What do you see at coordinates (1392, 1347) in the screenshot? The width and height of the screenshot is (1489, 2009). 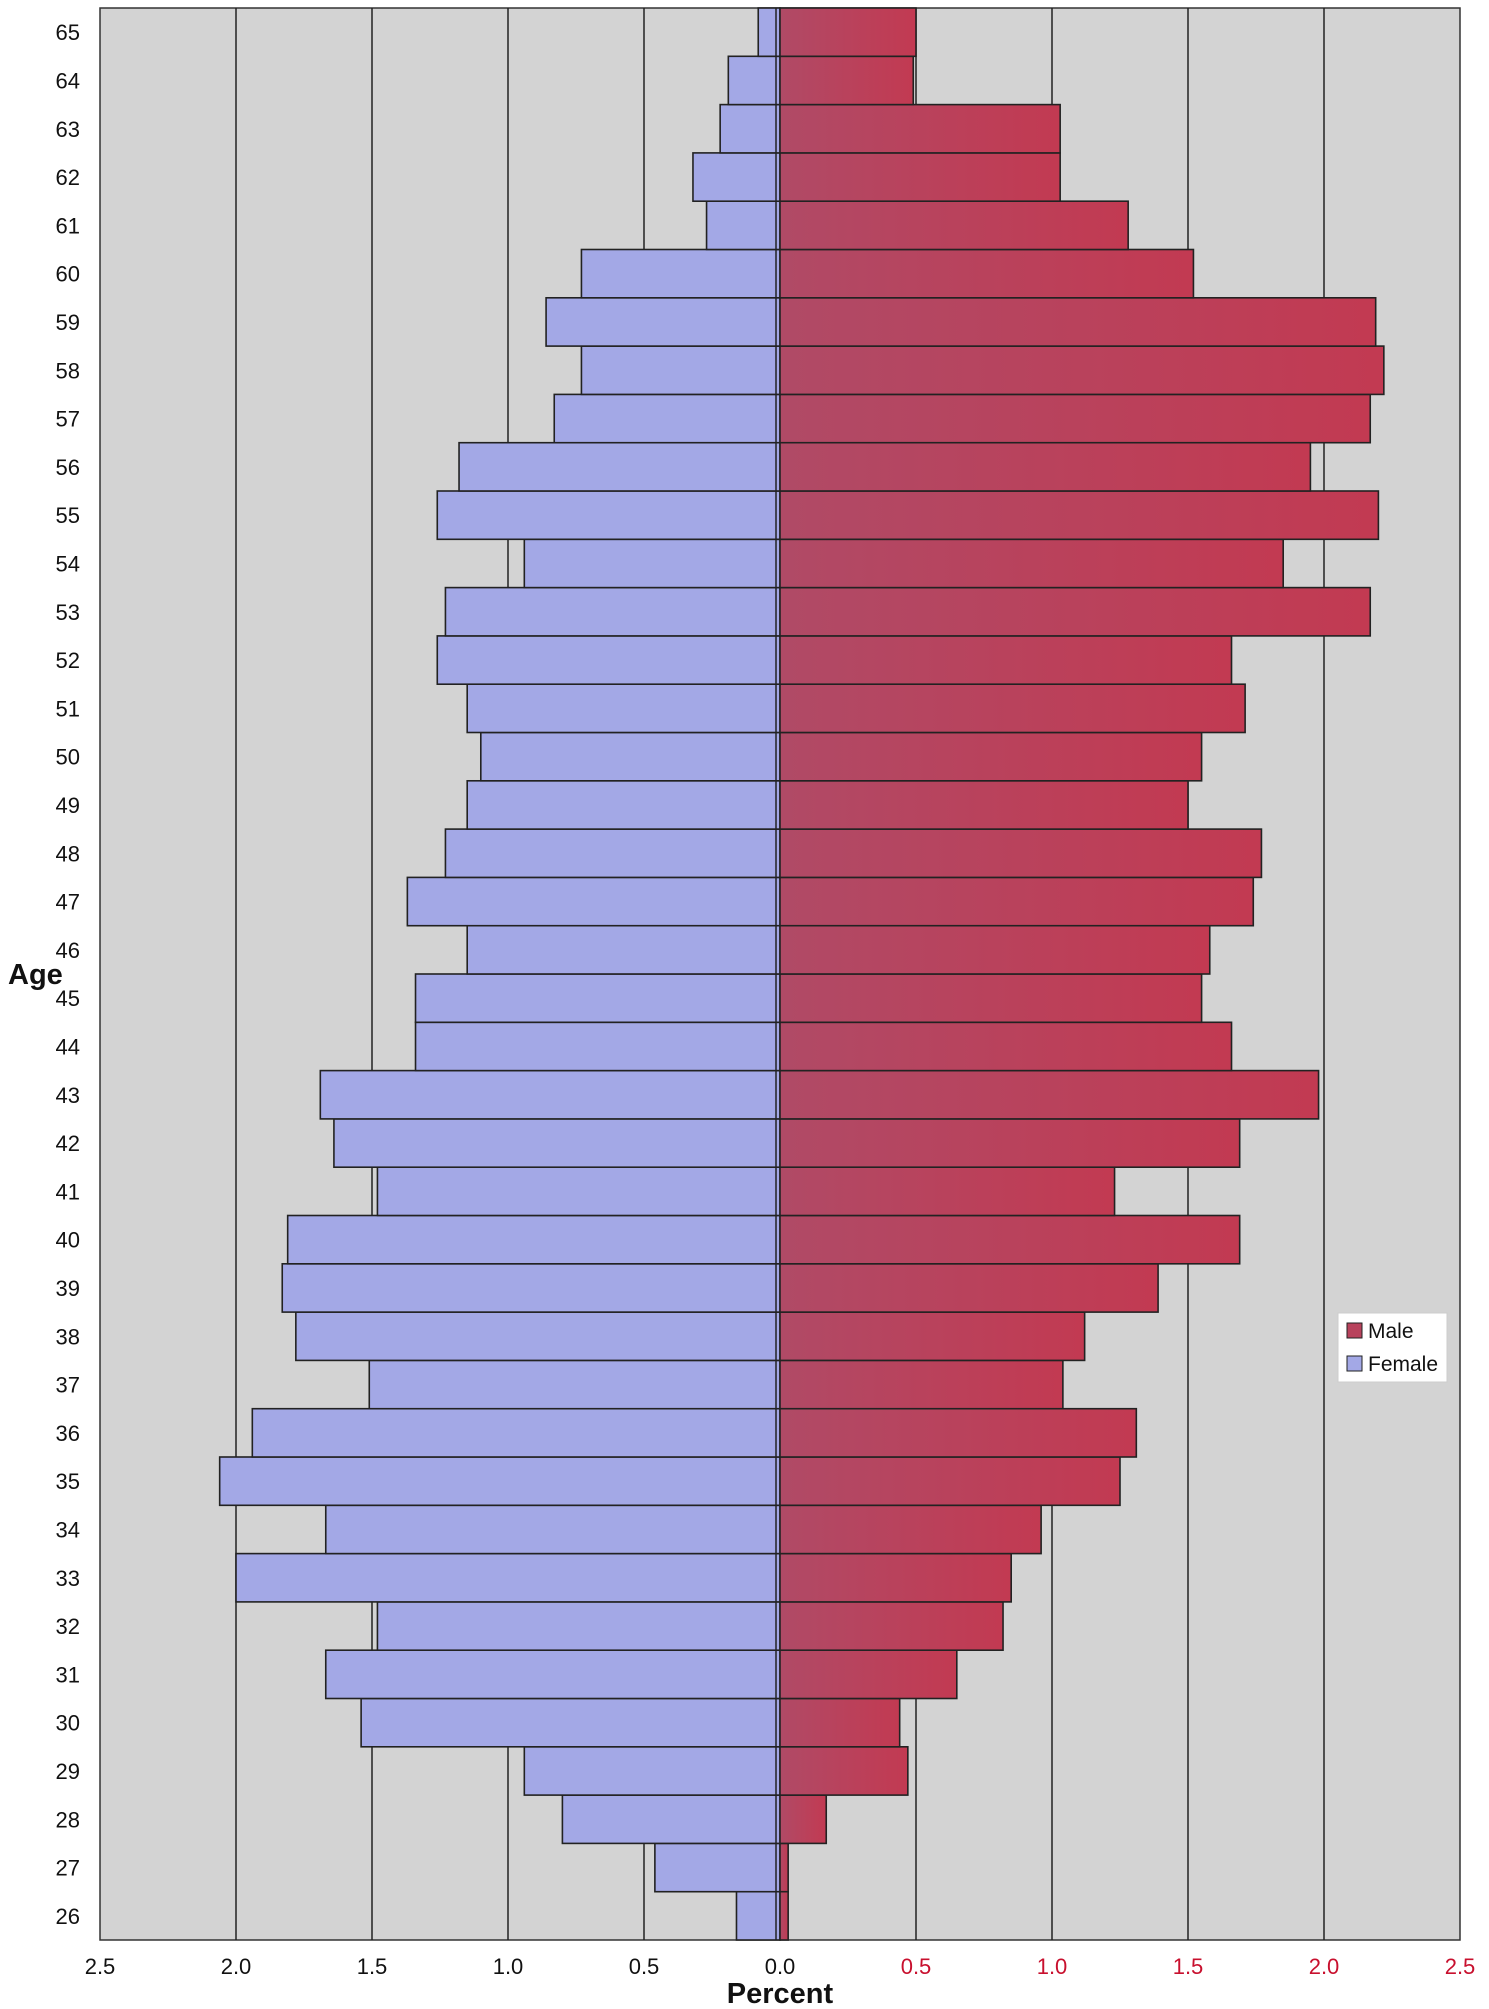 I see `legend: Male Female` at bounding box center [1392, 1347].